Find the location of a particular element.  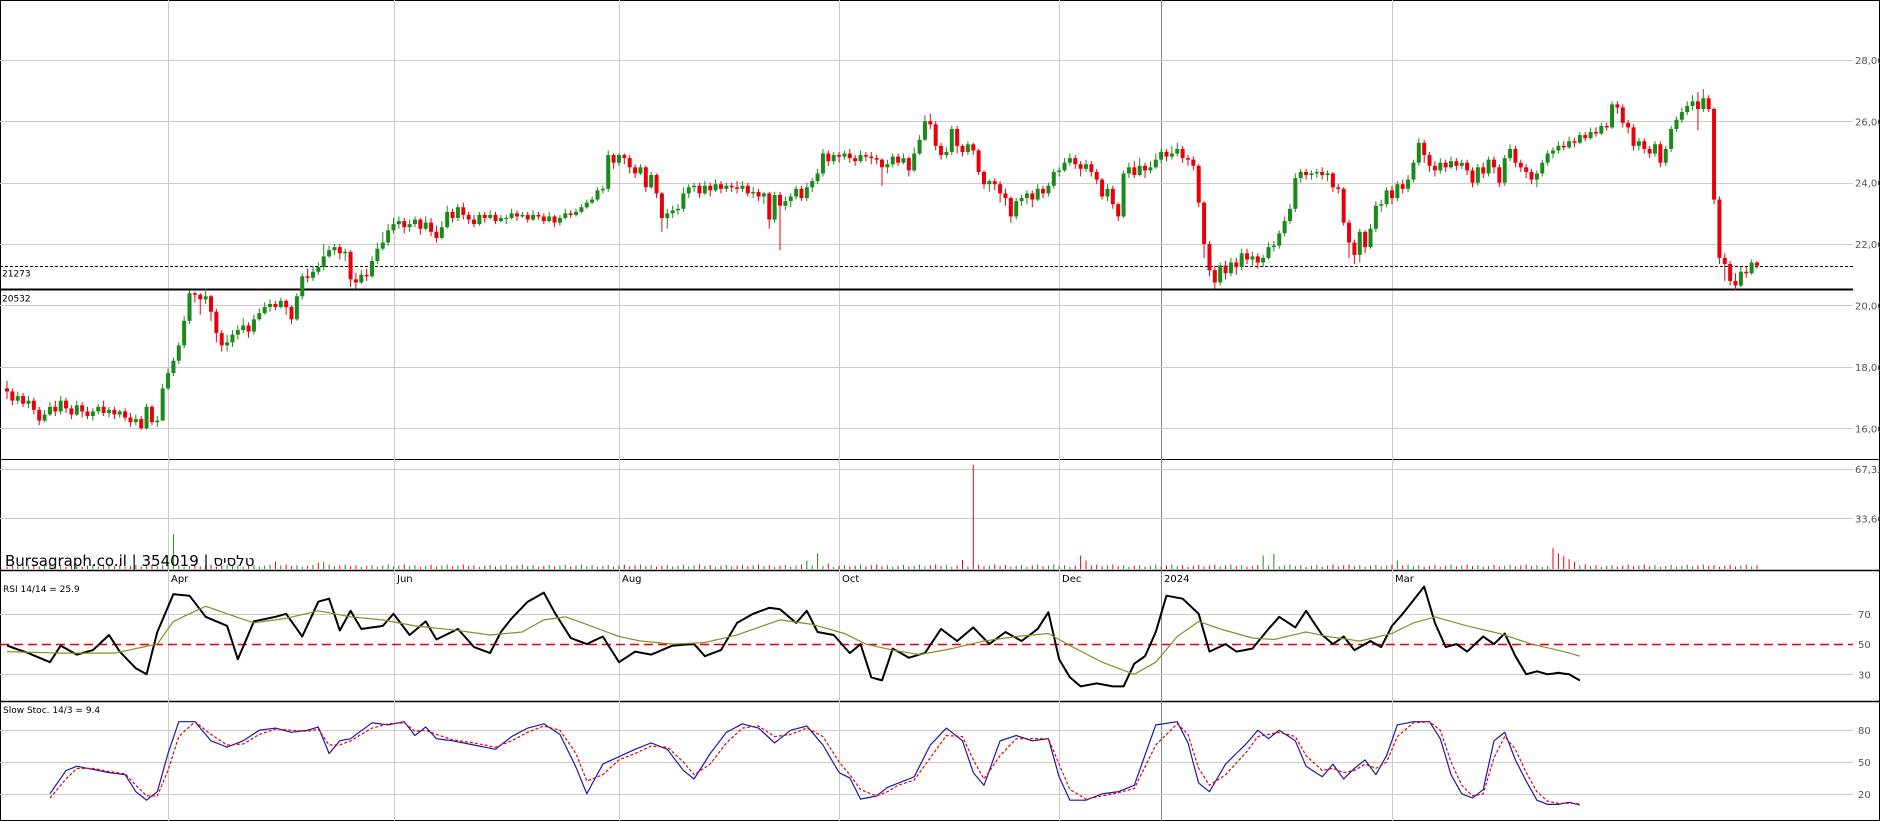

rsi-average-line is located at coordinates (793, 640).